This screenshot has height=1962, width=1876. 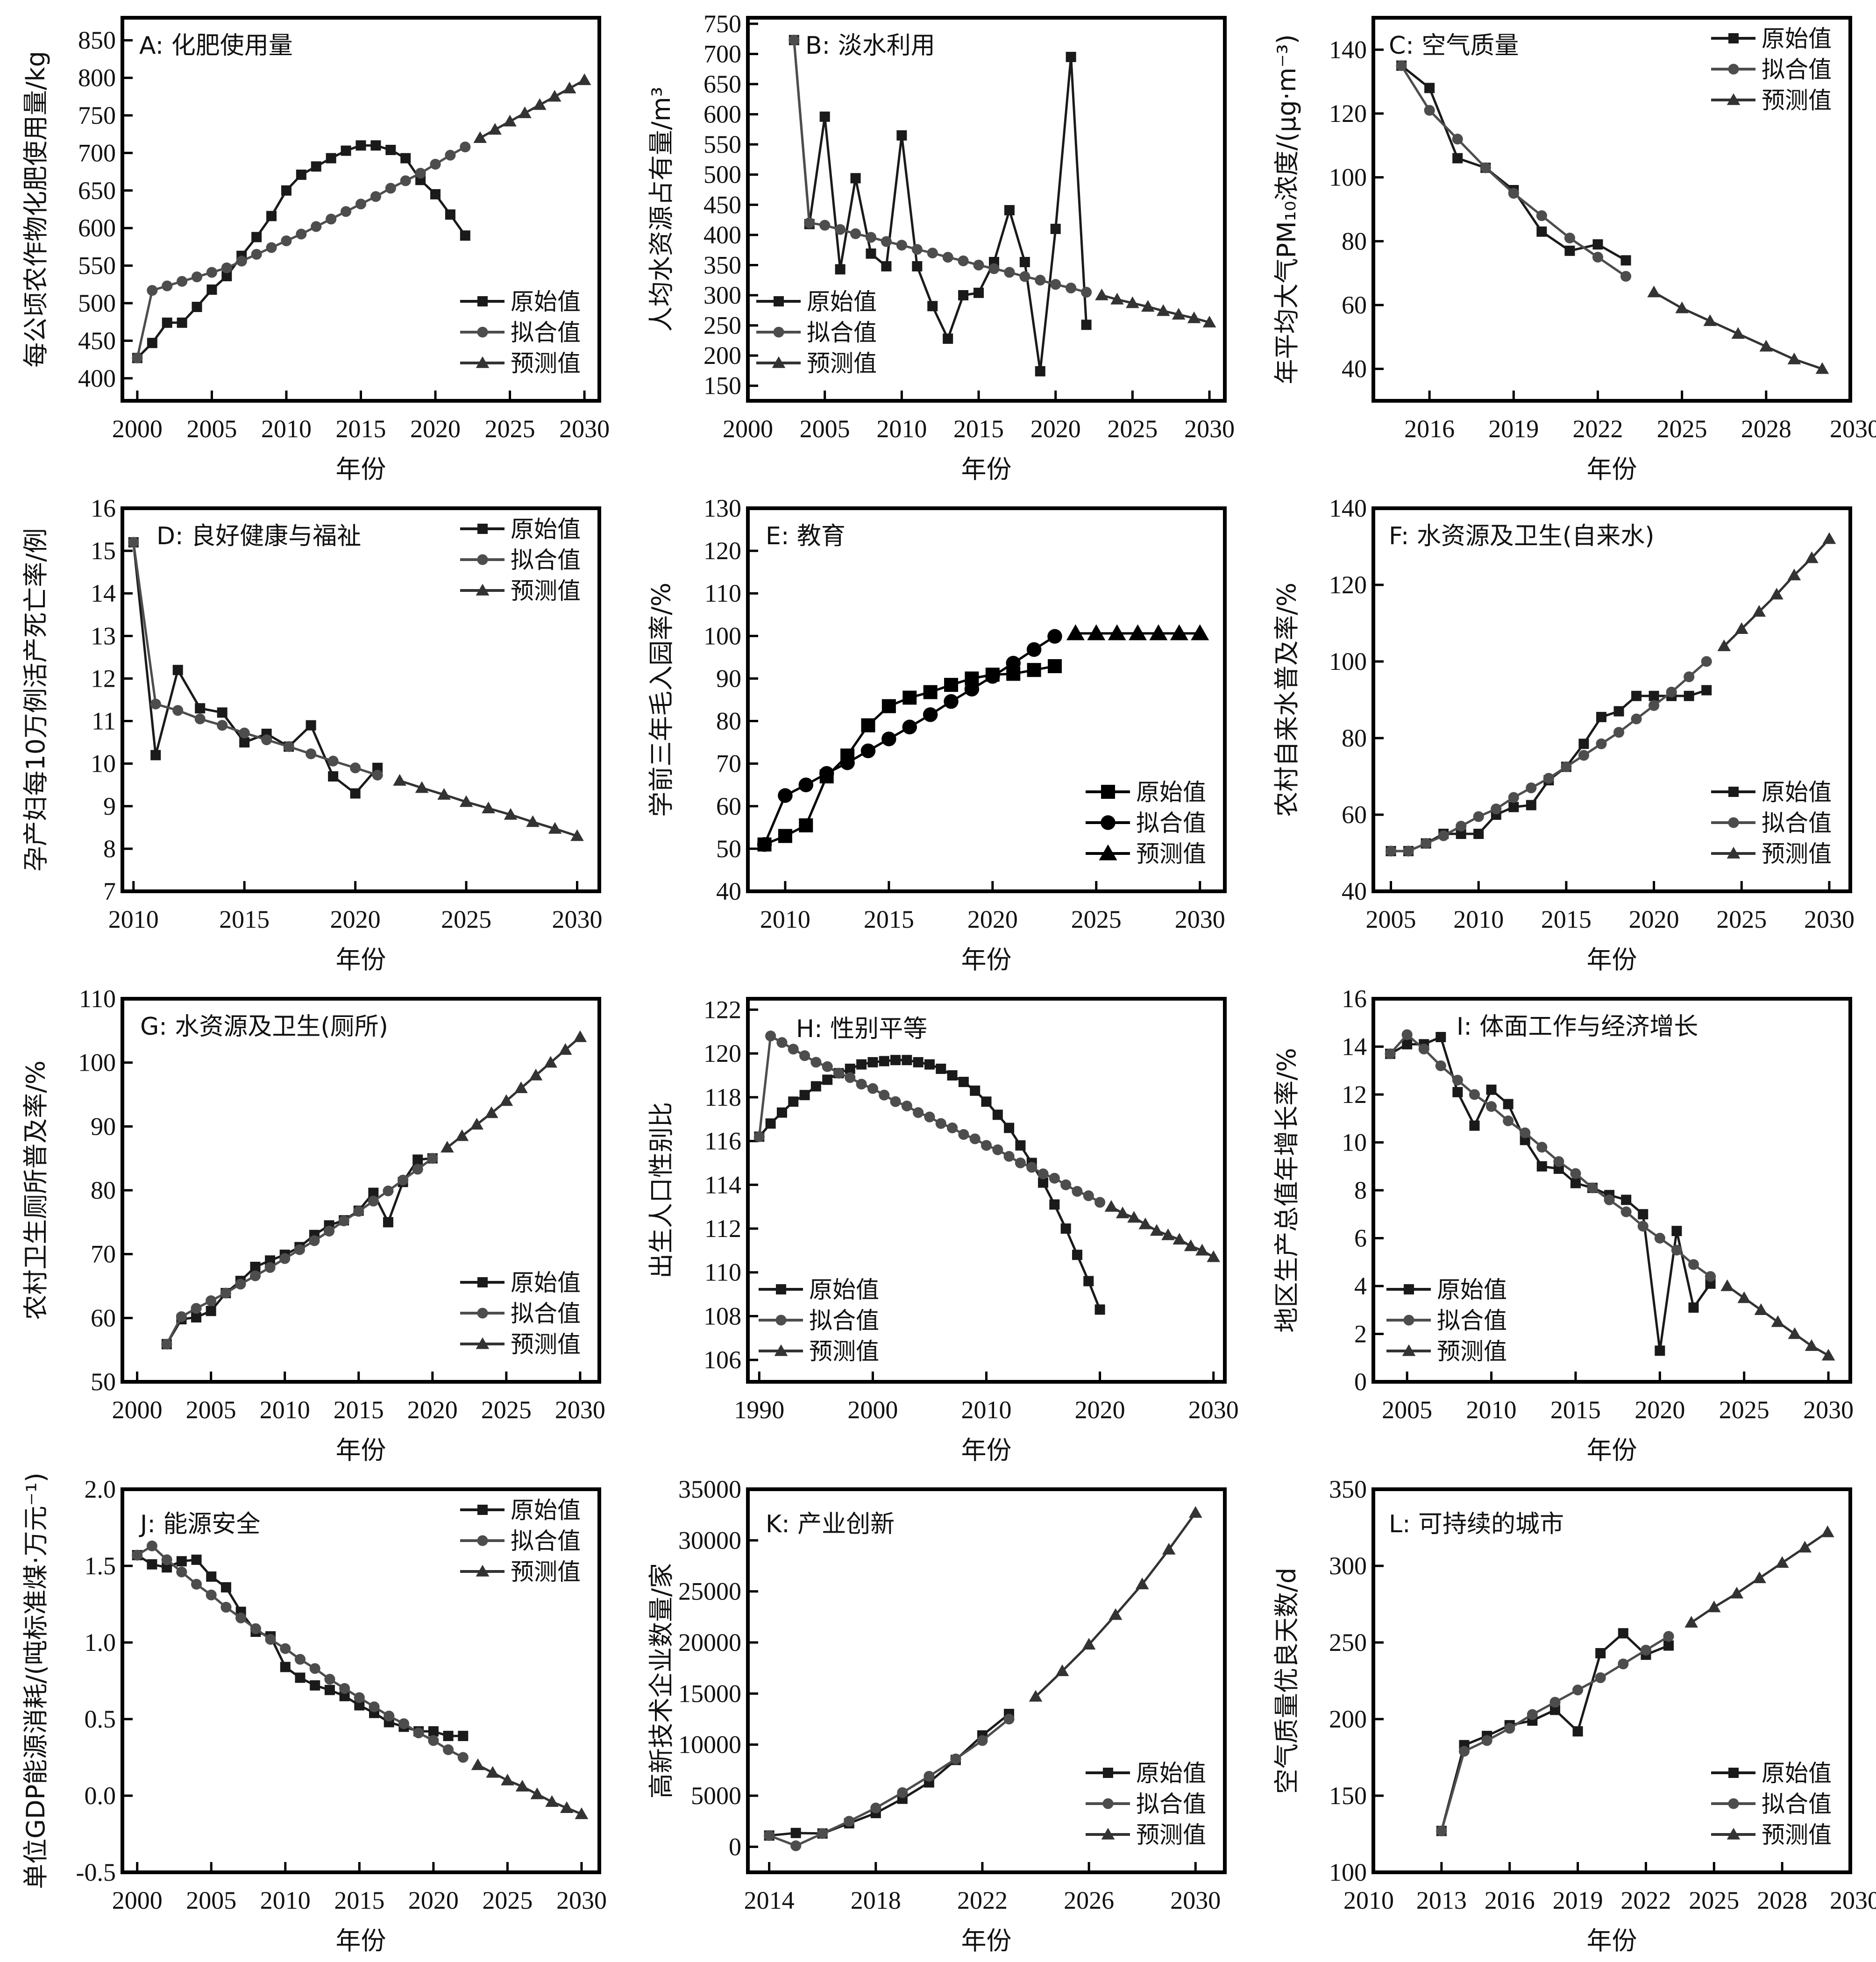 I want to click on x-tick-label: 2022, so click(x=982, y=1900).